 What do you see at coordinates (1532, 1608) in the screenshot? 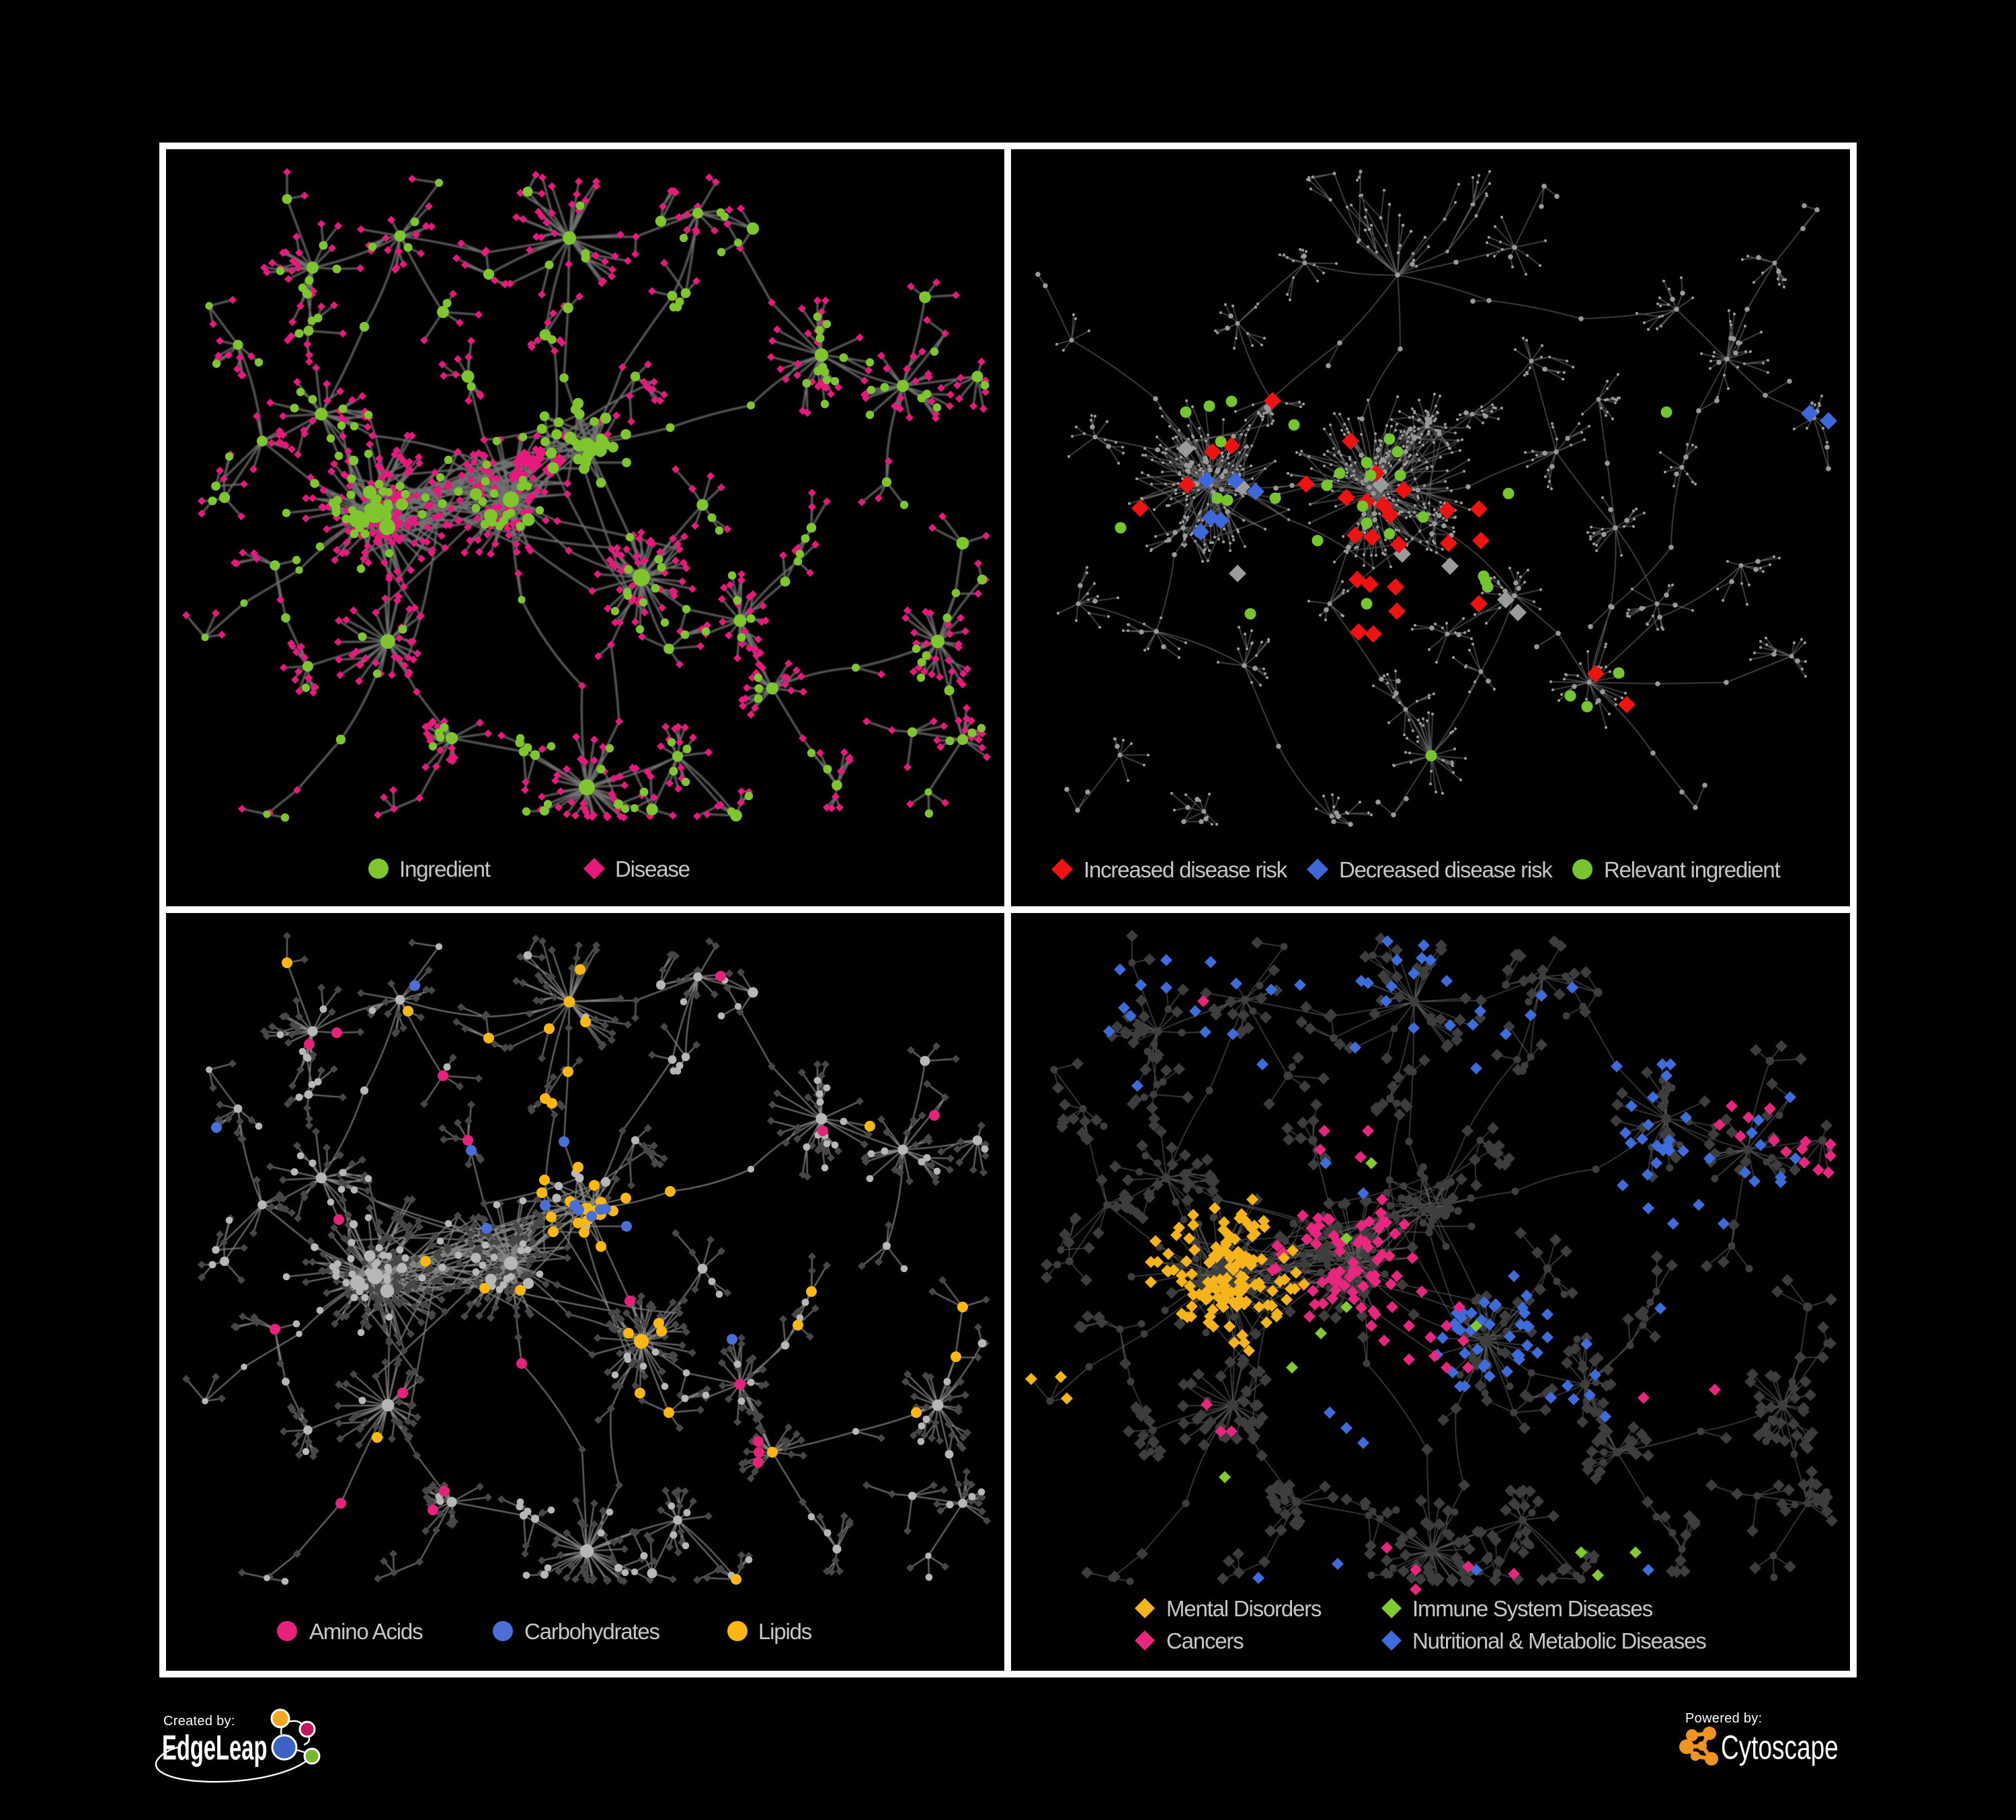
I see `svg-text: Immune System Diseases` at bounding box center [1532, 1608].